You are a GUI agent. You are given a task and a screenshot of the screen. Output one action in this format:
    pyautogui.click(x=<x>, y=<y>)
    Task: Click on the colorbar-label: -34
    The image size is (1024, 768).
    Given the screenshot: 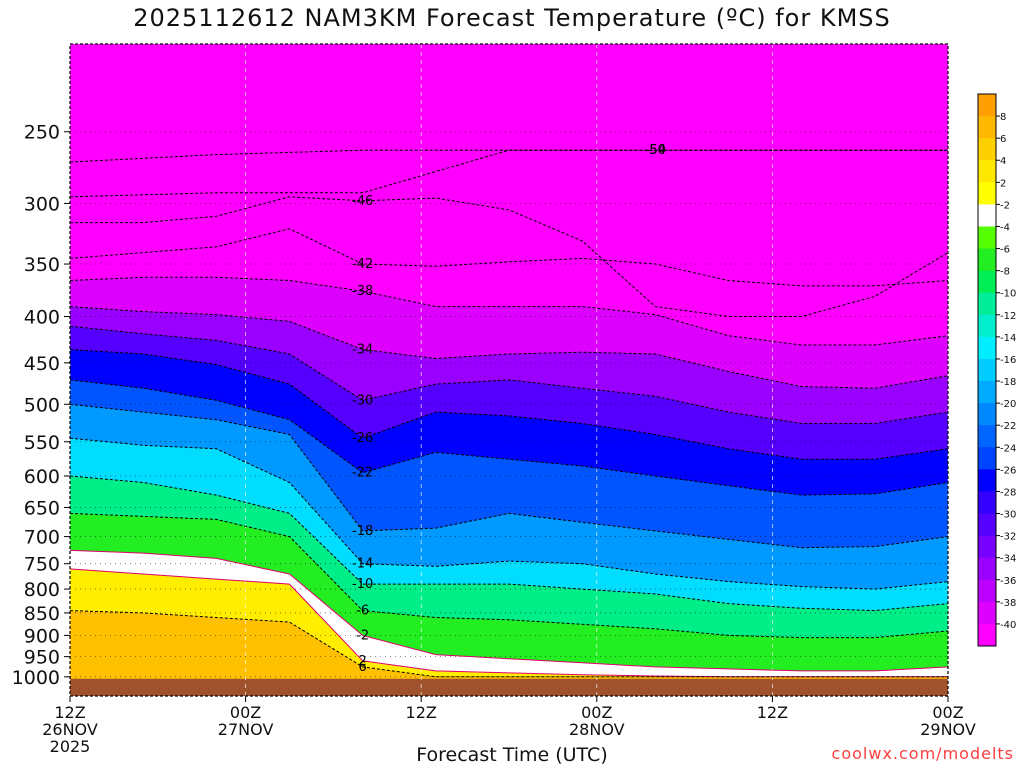 What is the action you would take?
    pyautogui.click(x=1008, y=559)
    